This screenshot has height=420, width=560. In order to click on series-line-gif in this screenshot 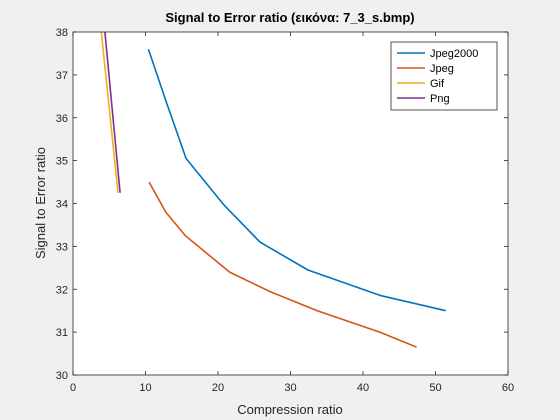, I will do `click(109, 112)`.